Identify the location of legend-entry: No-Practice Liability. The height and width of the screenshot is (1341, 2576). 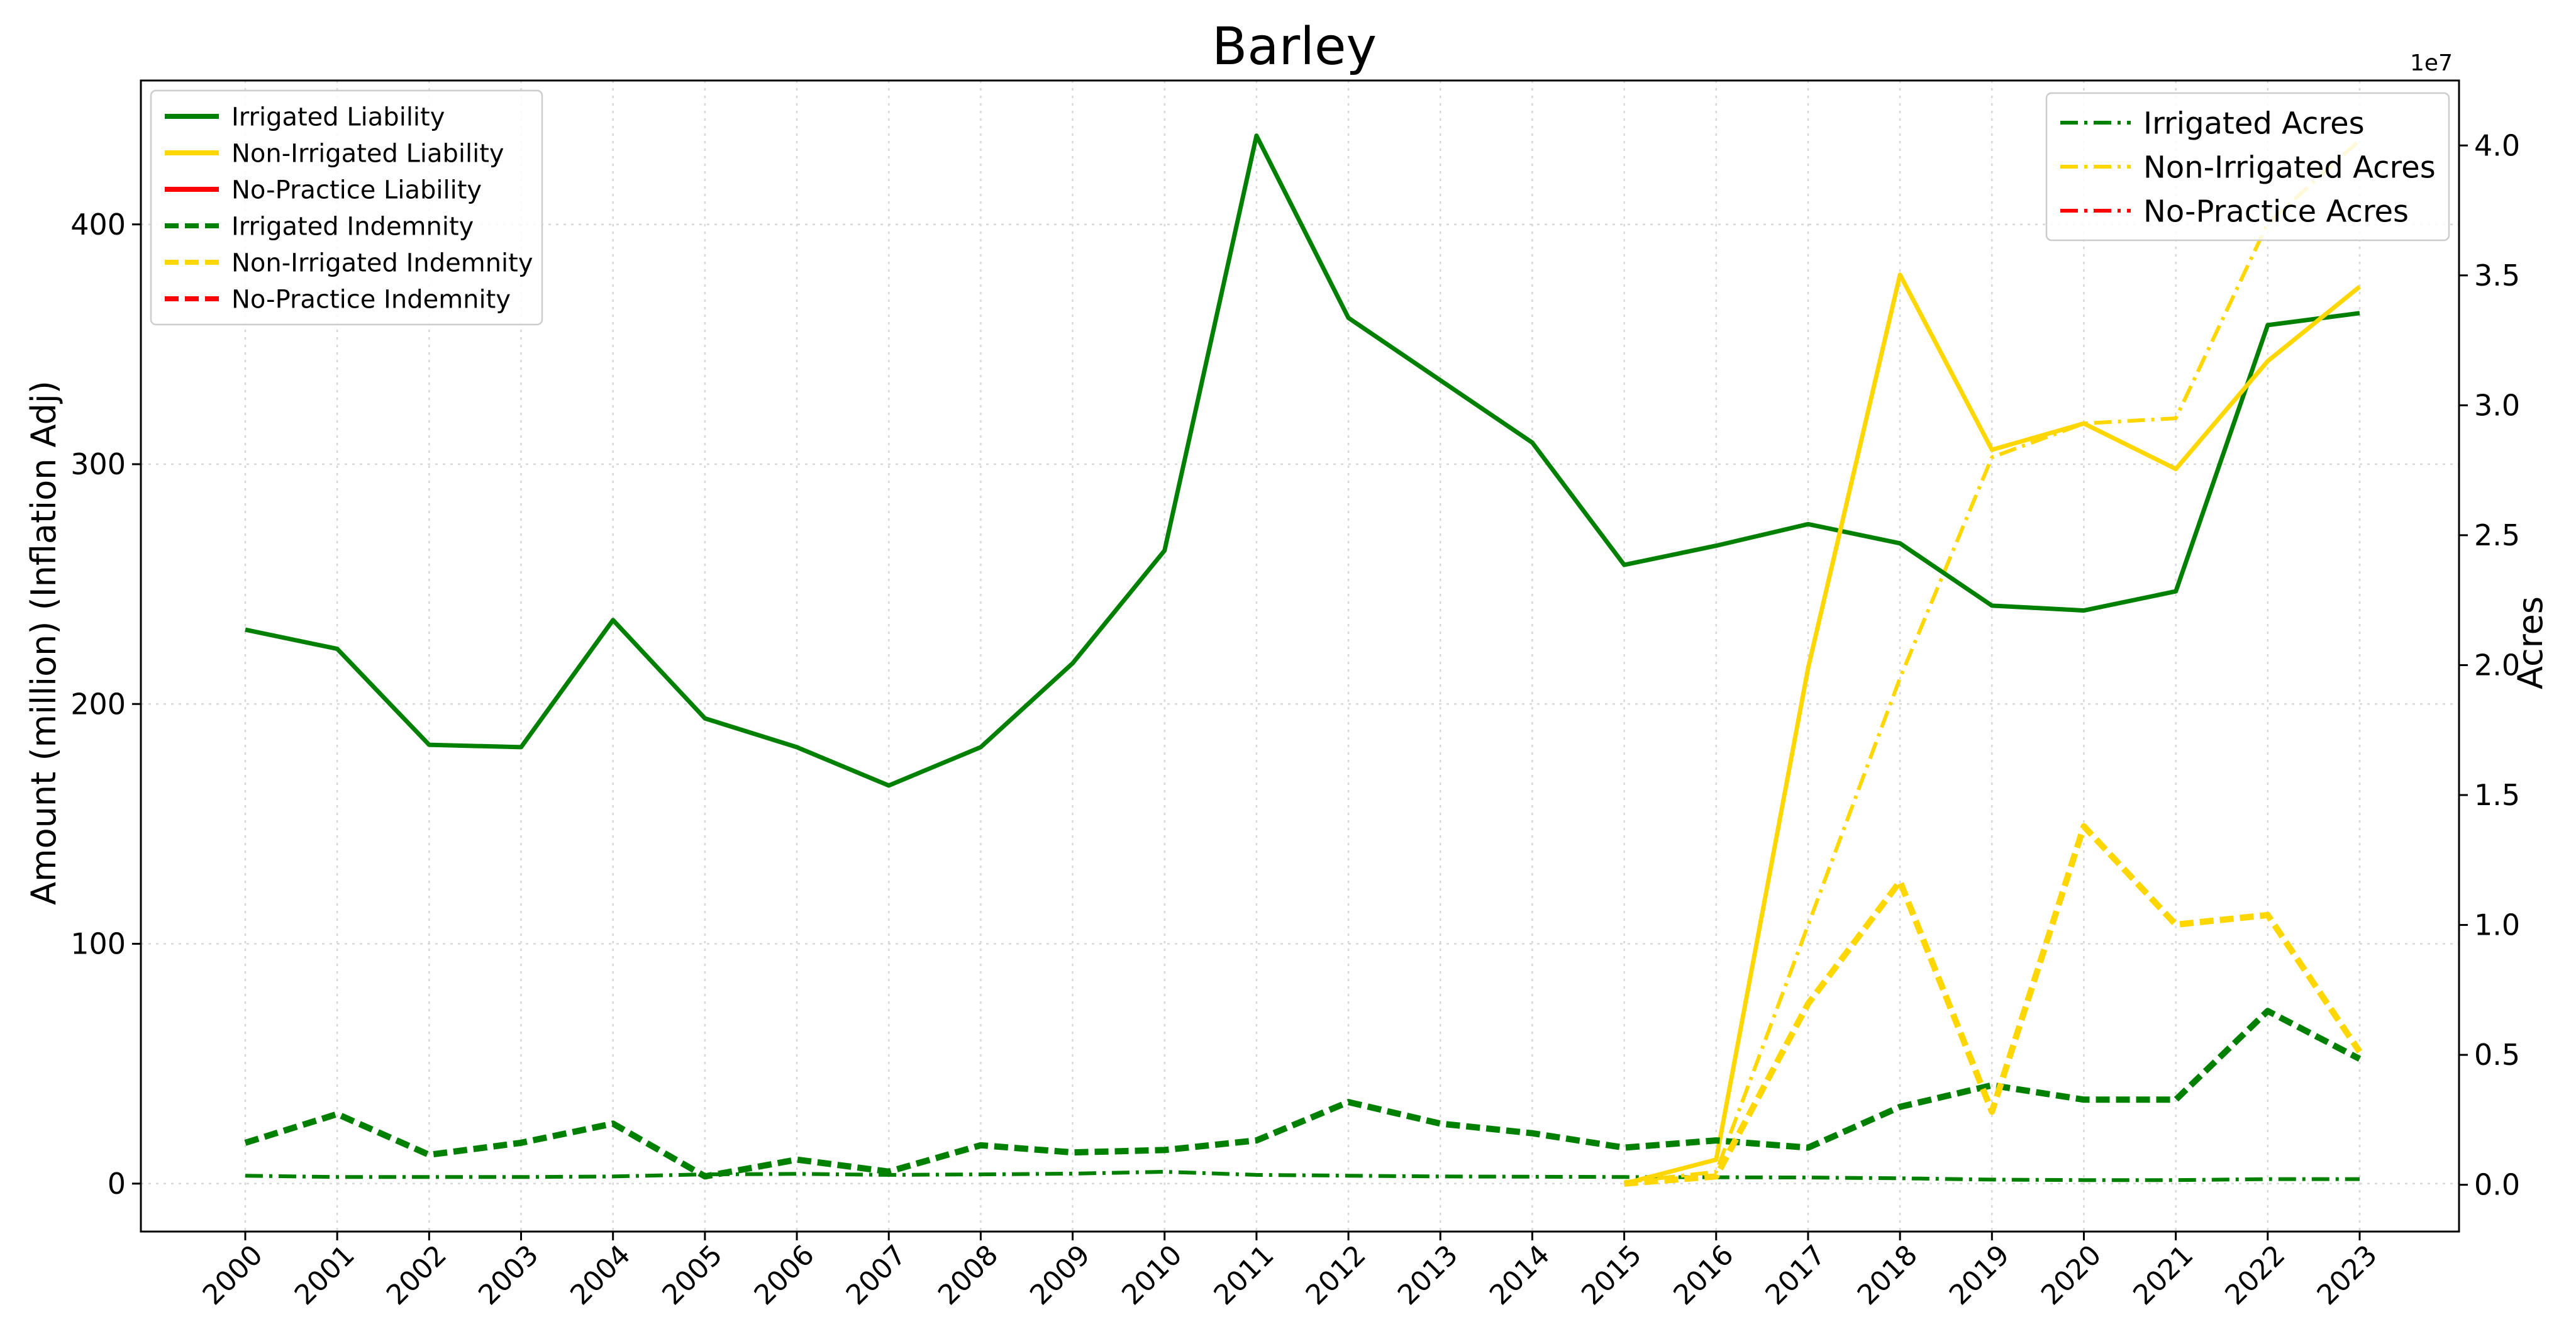
(356, 189).